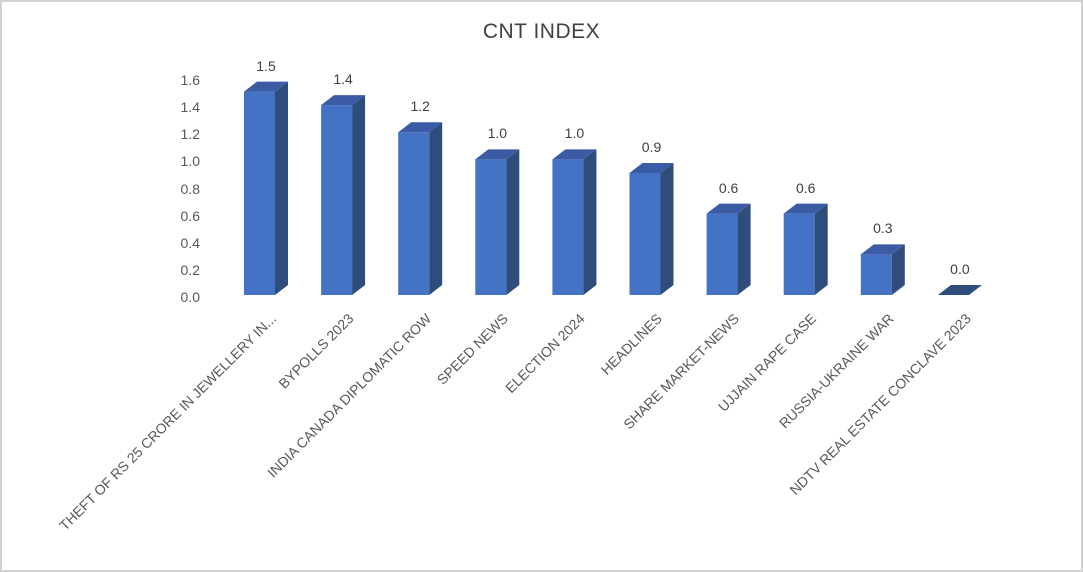 This screenshot has width=1083, height=572. What do you see at coordinates (190, 297) in the screenshot?
I see `y-axis-tick-label: 0.0` at bounding box center [190, 297].